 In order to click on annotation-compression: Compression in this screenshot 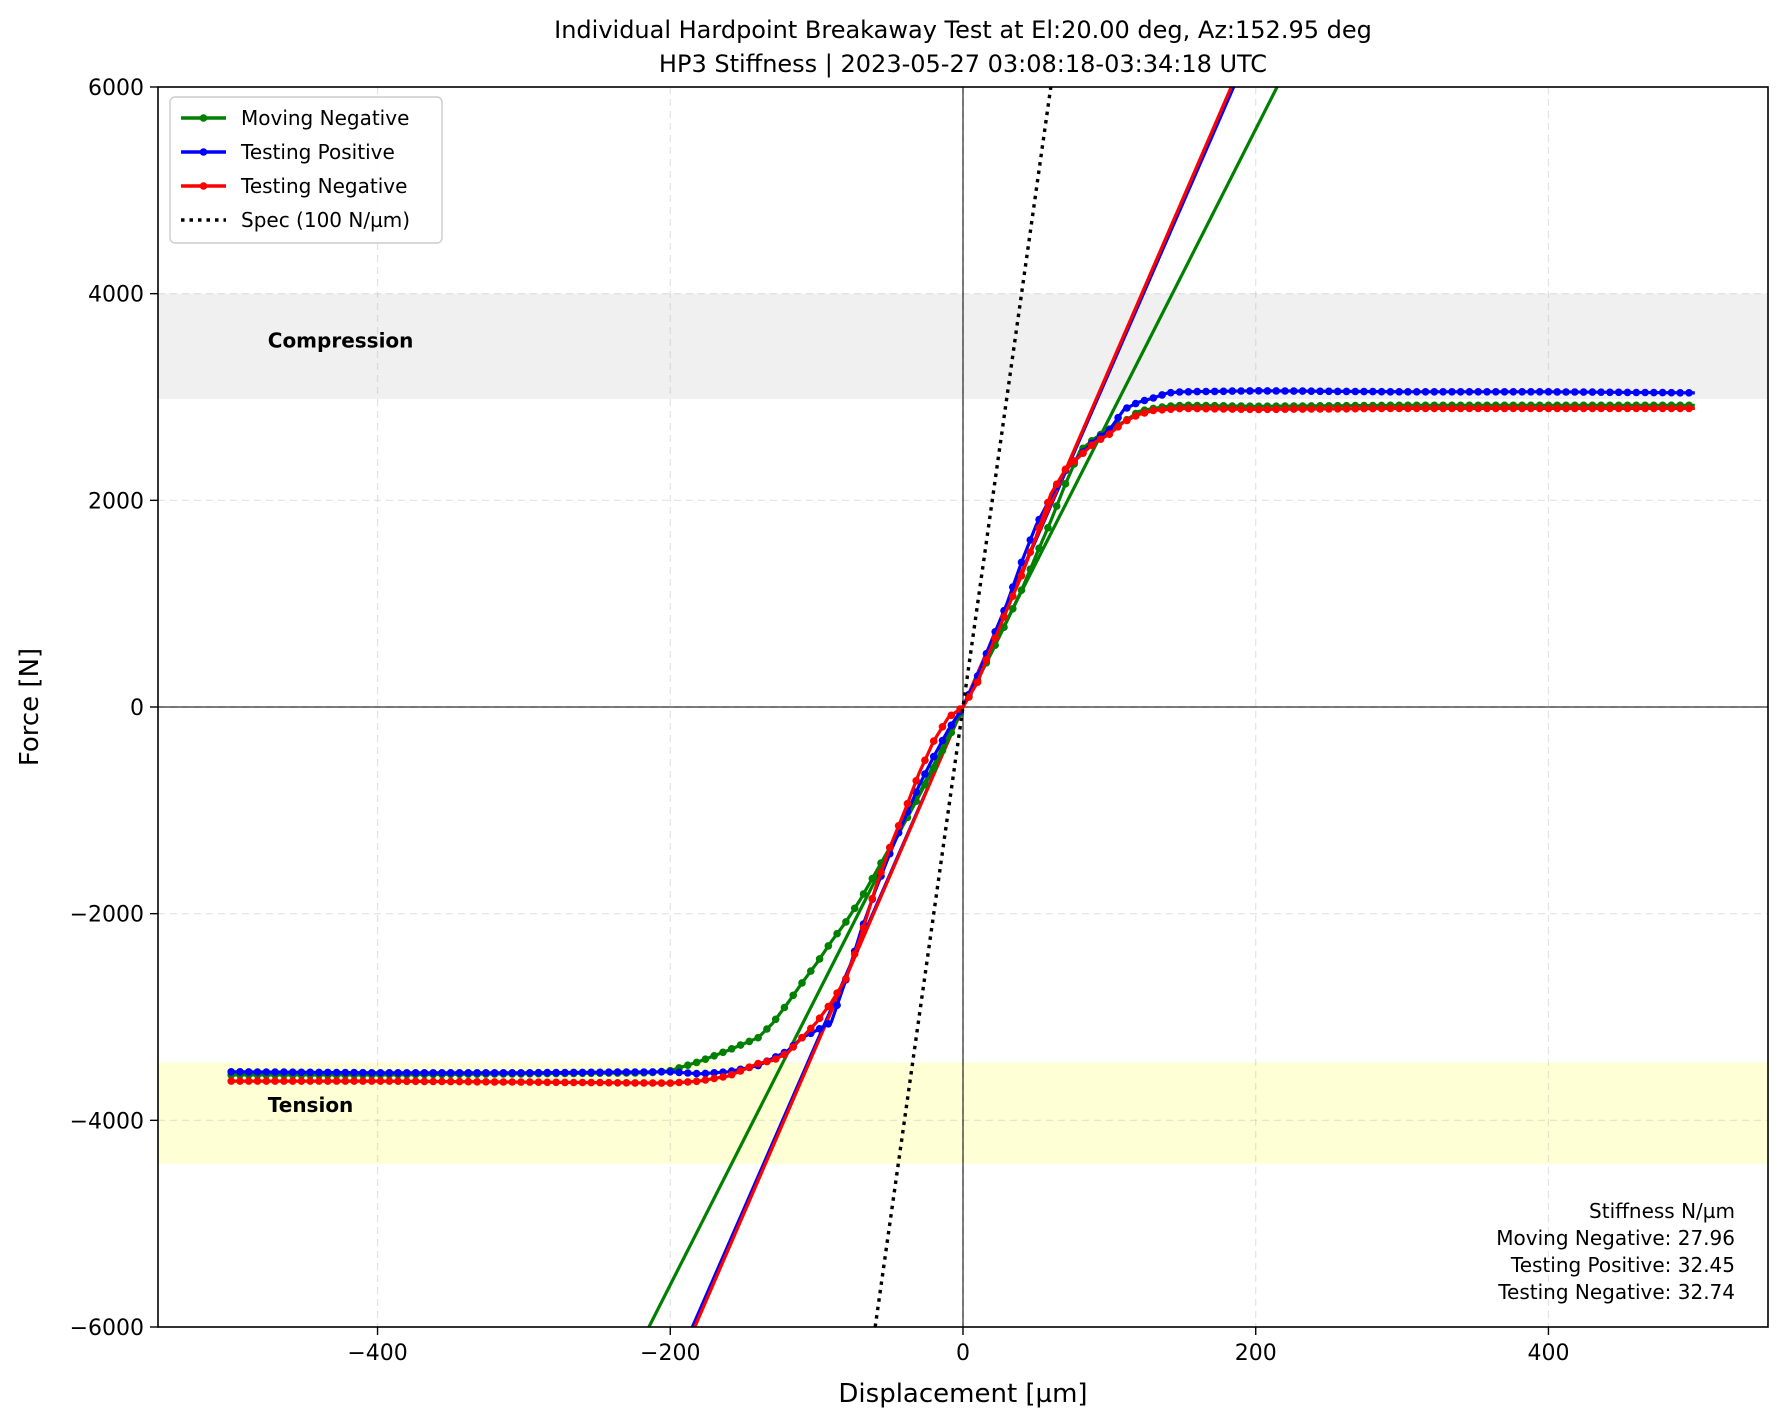, I will do `click(341, 340)`.